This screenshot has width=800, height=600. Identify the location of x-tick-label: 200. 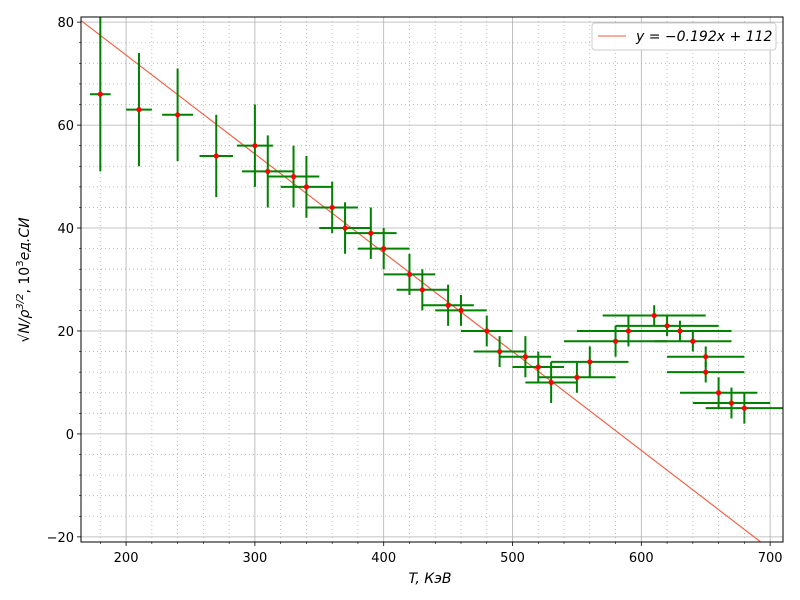
(126, 558).